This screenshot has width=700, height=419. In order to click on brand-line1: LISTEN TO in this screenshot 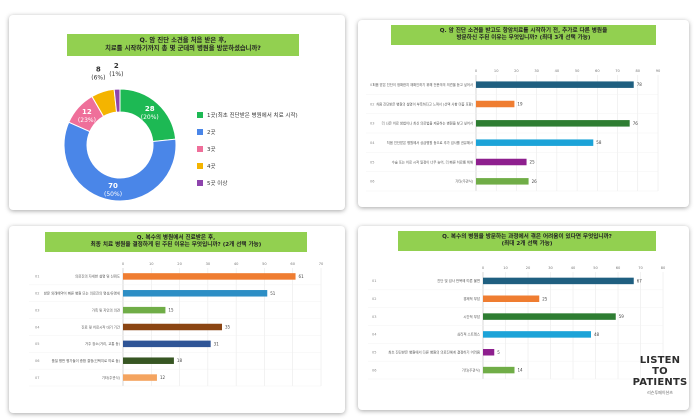, I will do `click(660, 366)`.